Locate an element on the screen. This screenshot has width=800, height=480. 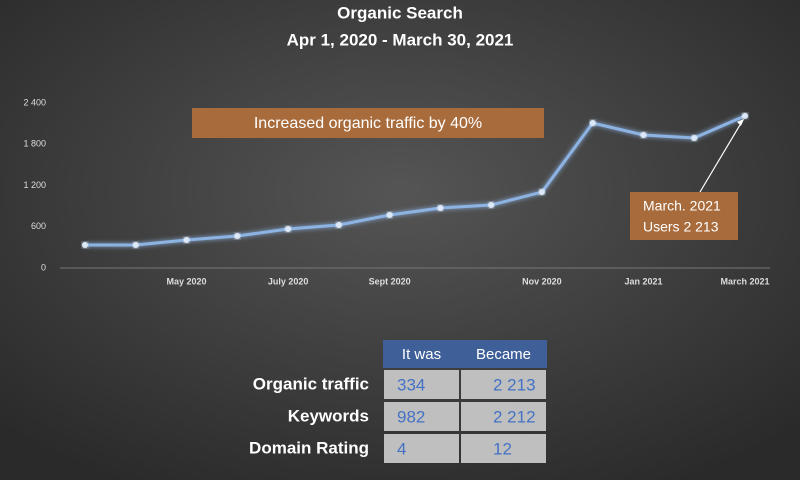
table-cell-text: 12 is located at coordinates (502, 448).